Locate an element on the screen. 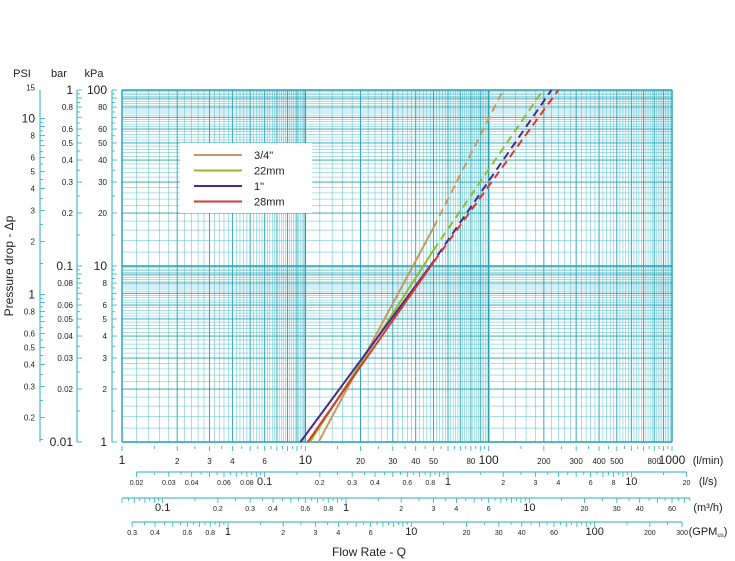  x-axis-unit-label: (l/min) is located at coordinates (708, 461).